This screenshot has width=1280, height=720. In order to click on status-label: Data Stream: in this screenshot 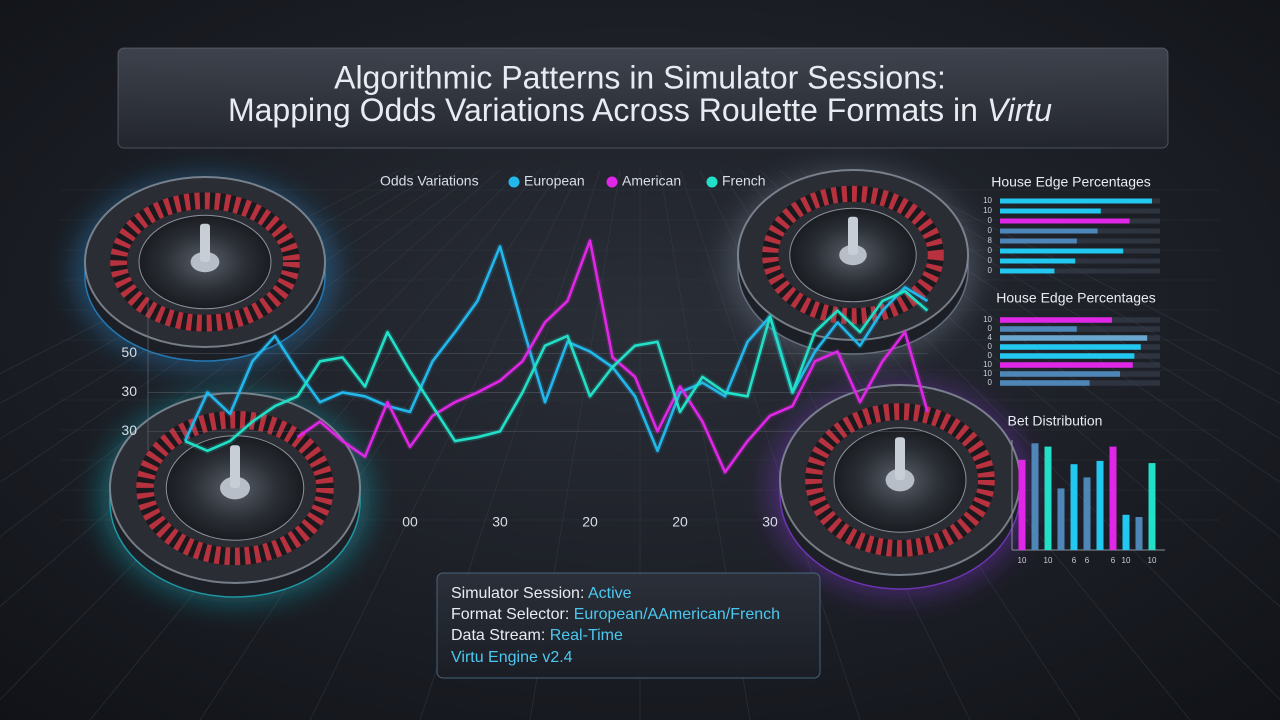, I will do `click(500, 635)`.